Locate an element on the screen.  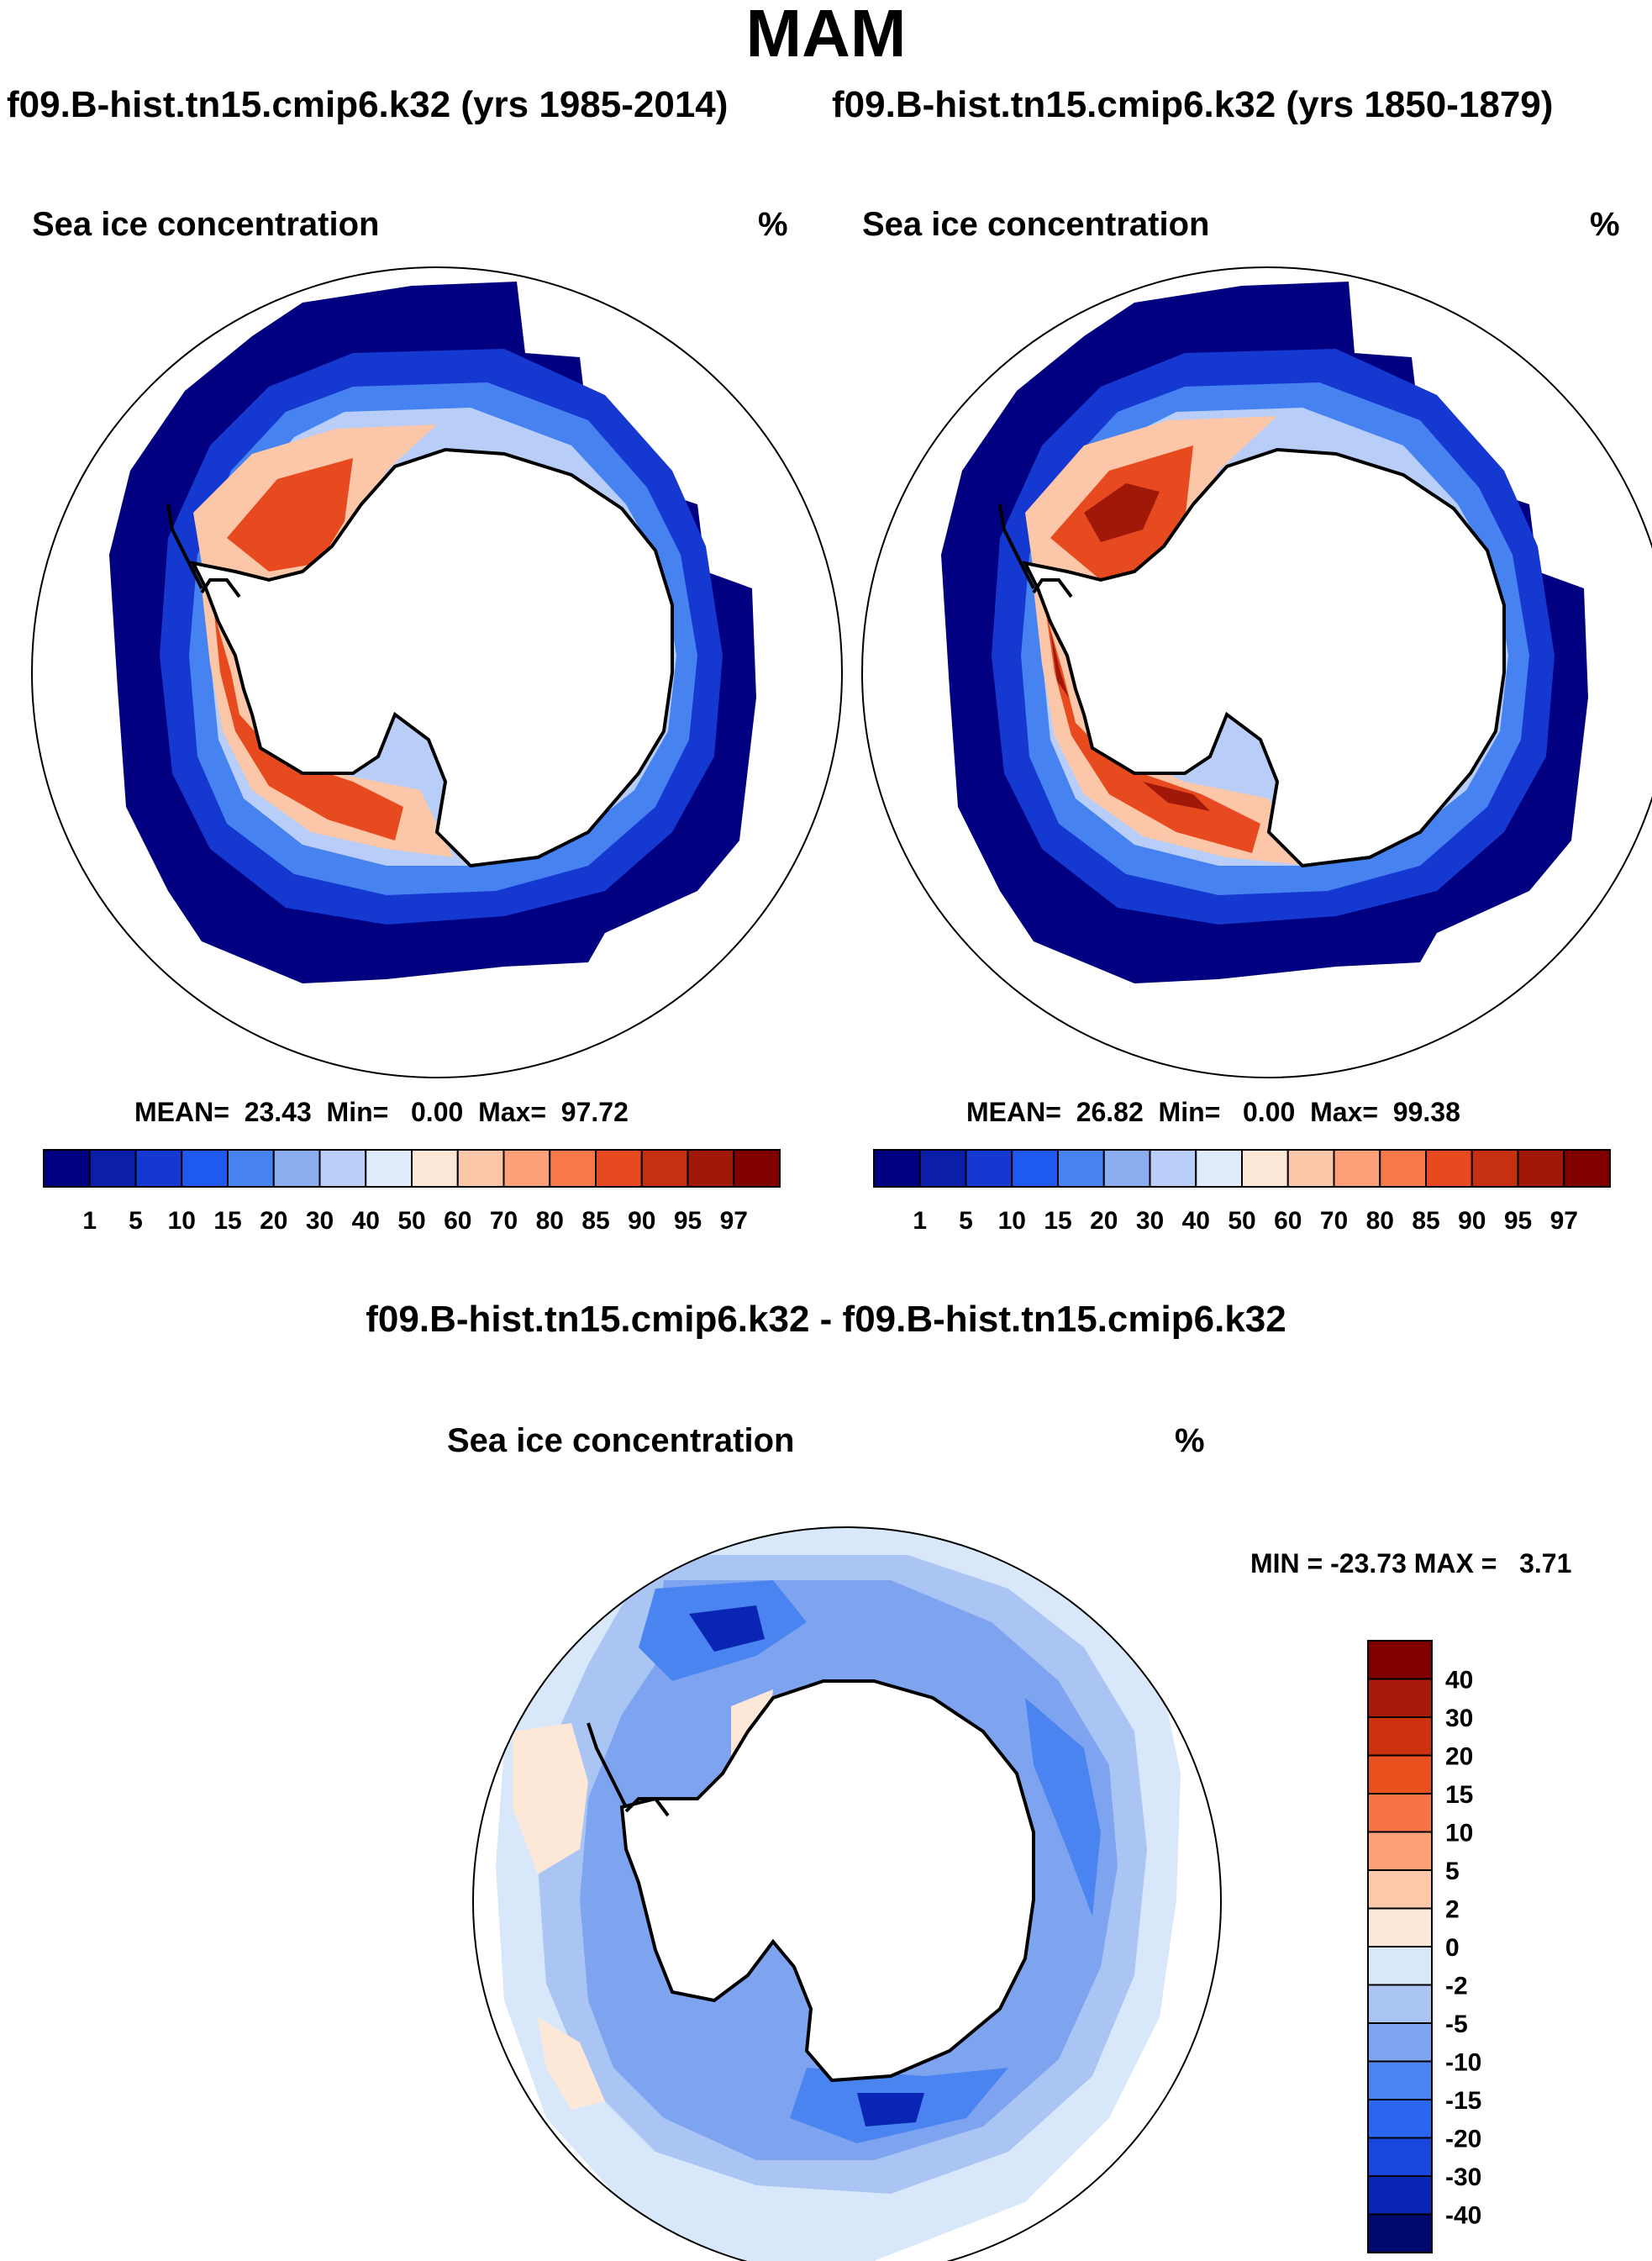
colorbar-2-label-8: 2 is located at coordinates (1453, 1910).